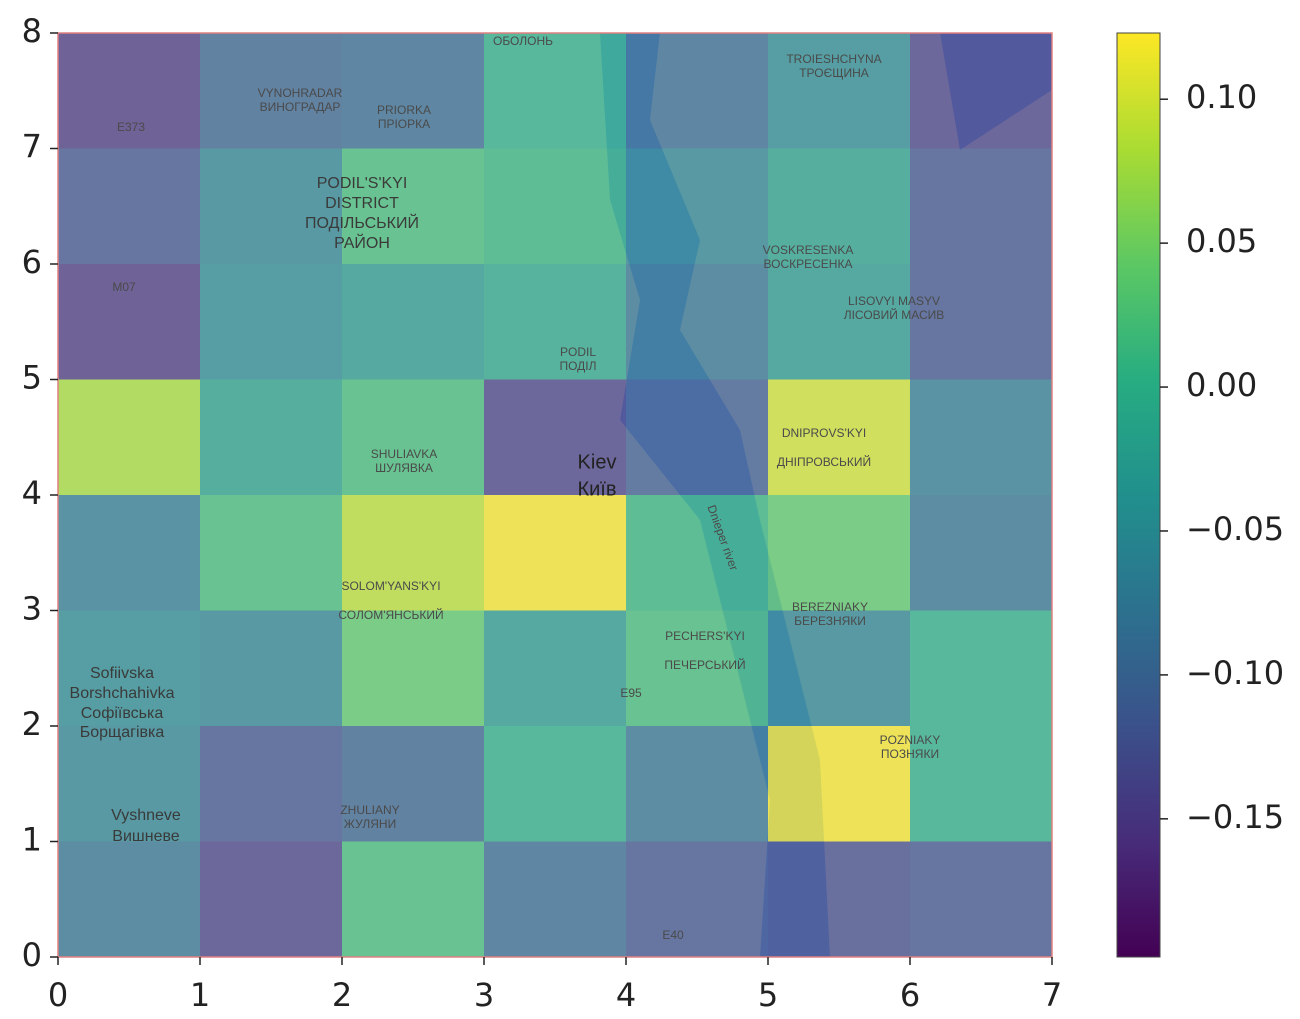 The height and width of the screenshot is (1019, 1300). What do you see at coordinates (32, 840) in the screenshot?
I see `y-tick-label: 1` at bounding box center [32, 840].